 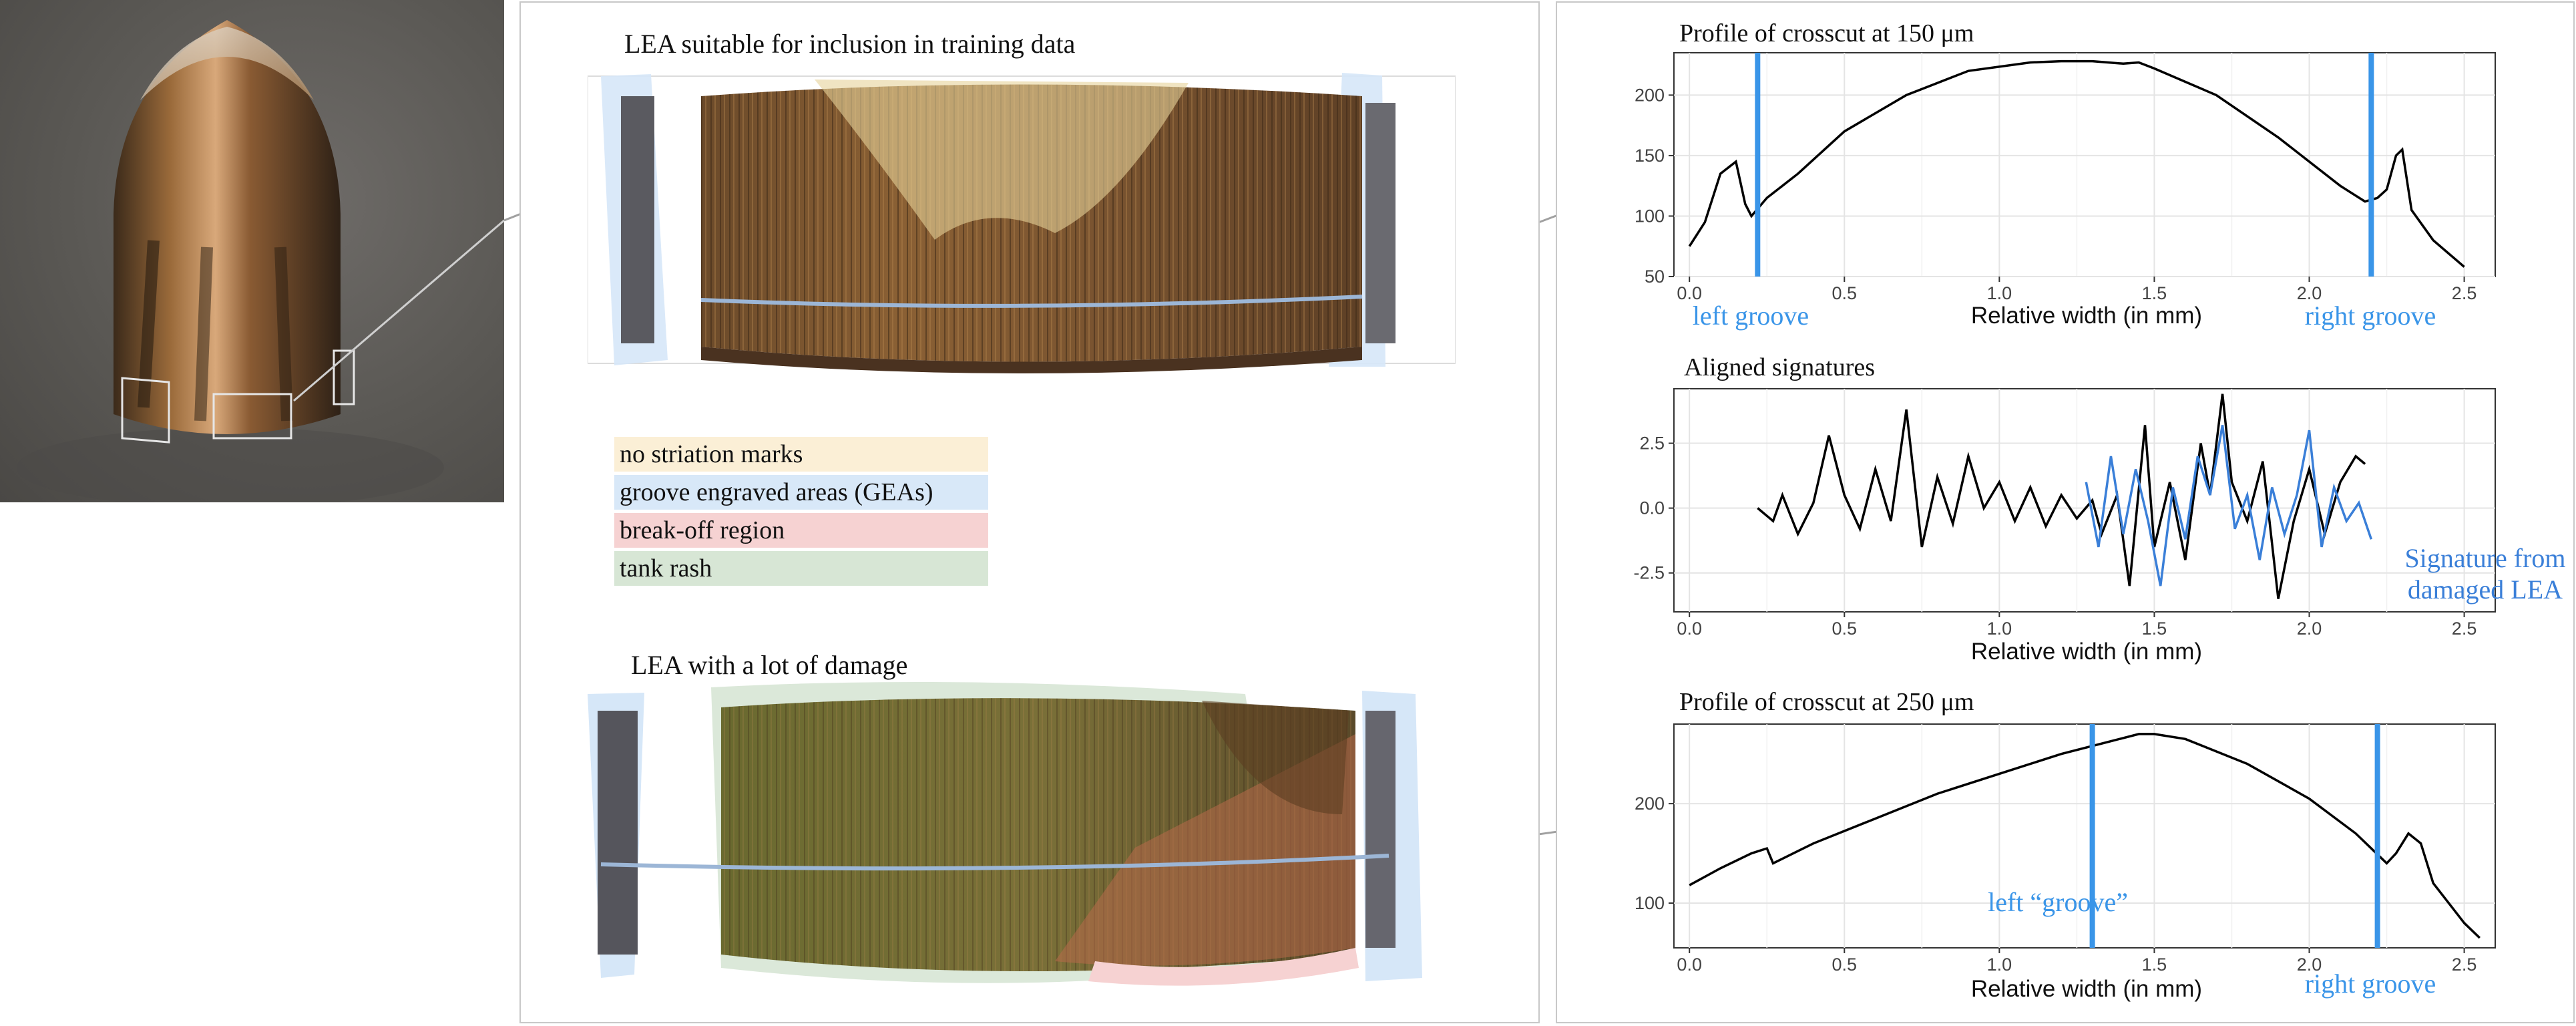 I want to click on chart3-title: Profile of crosscut at 250 μm, so click(x=1826, y=702).